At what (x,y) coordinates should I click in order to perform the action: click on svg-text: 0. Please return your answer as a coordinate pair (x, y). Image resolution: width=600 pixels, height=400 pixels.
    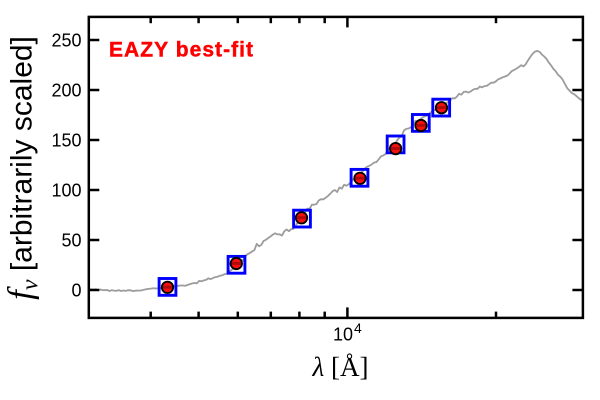
    Looking at the image, I should click on (76, 290).